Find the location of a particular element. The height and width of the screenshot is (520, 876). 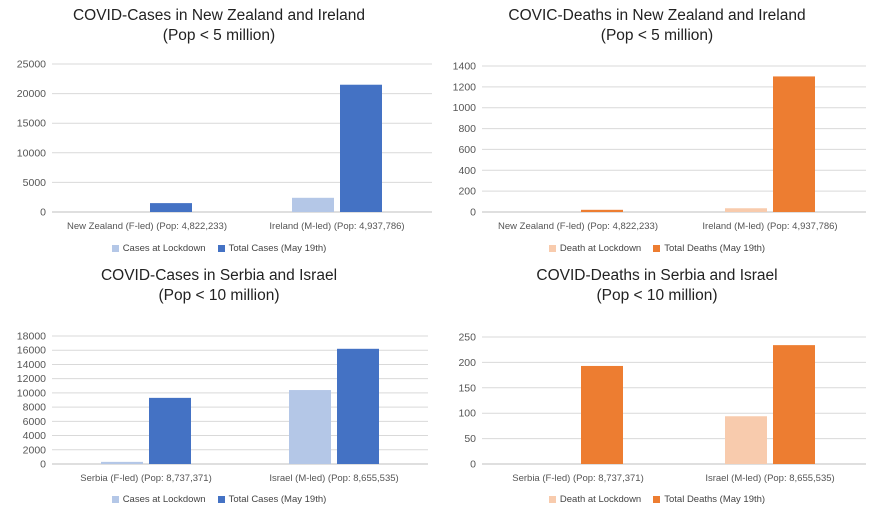

y-tick-label: 12000 is located at coordinates (31, 379).